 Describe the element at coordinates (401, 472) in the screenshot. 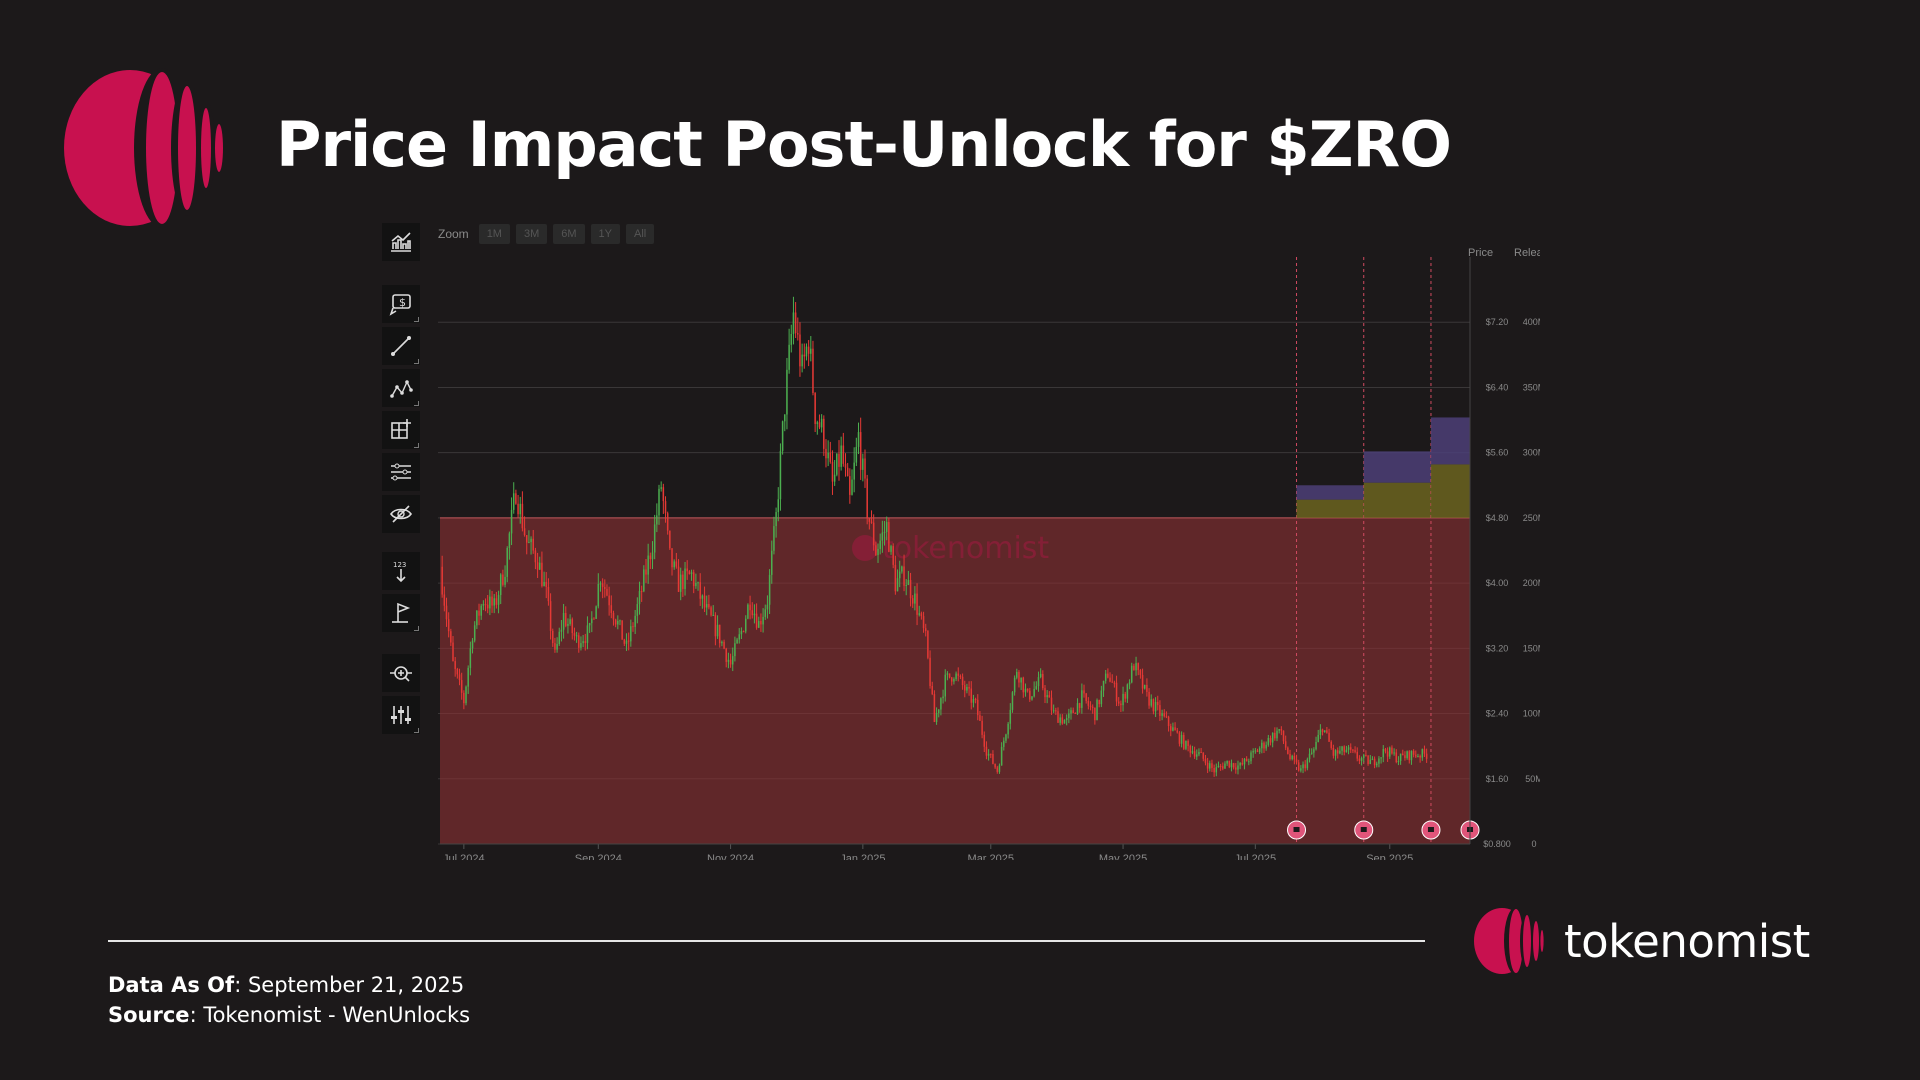

I see `indicator-lines-icon` at that location.